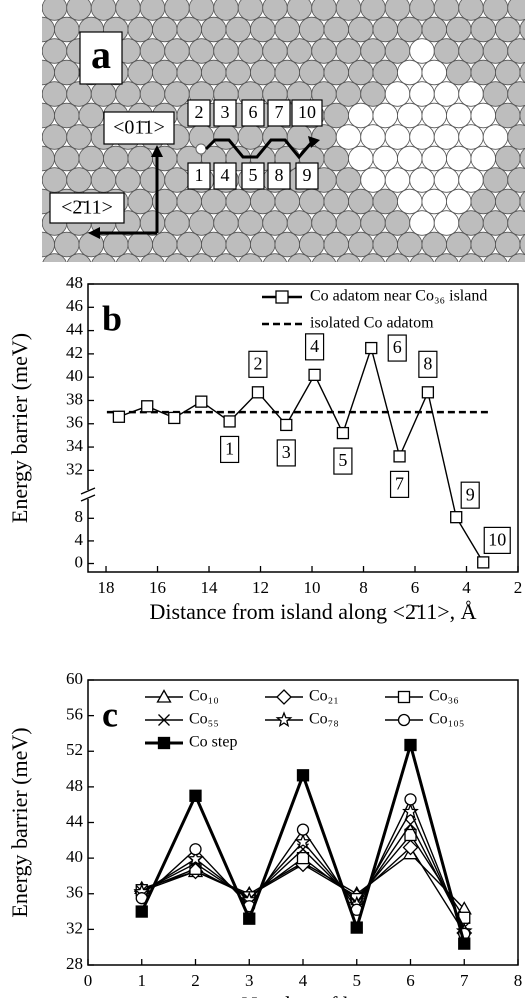  I want to click on y-tick-label: 32, so click(74, 468).